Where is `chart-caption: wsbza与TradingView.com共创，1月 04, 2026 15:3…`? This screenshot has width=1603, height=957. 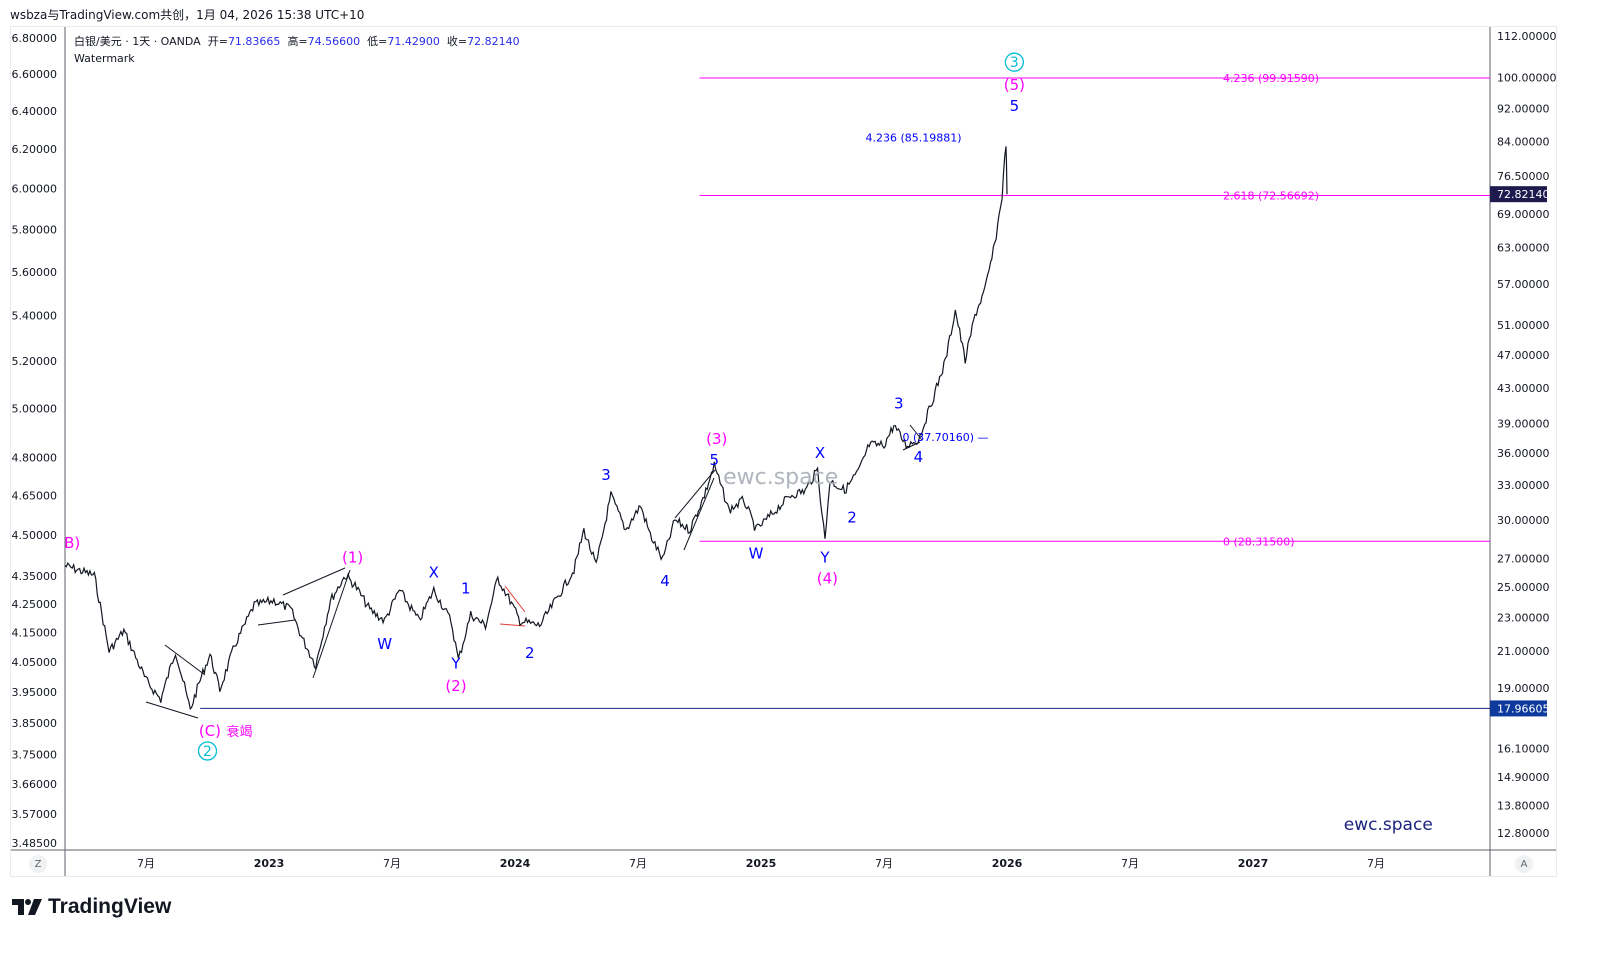
chart-caption: wsbza与TradingView.com共创，1月 04, 2026 15:3… is located at coordinates (187, 15).